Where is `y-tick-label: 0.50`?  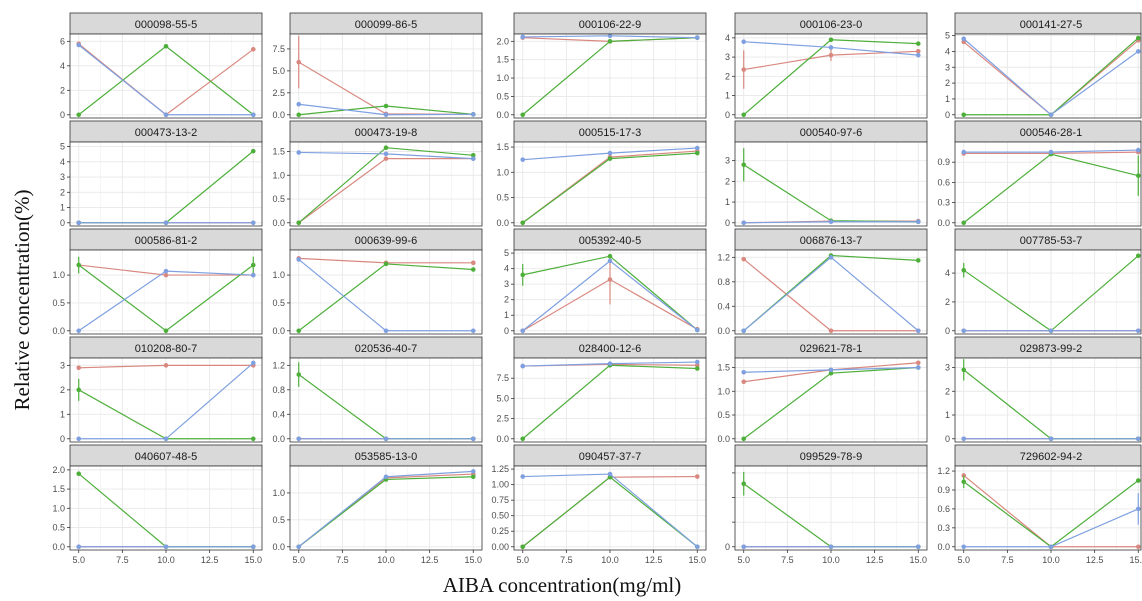
y-tick-label: 0.50 is located at coordinates (500, 516).